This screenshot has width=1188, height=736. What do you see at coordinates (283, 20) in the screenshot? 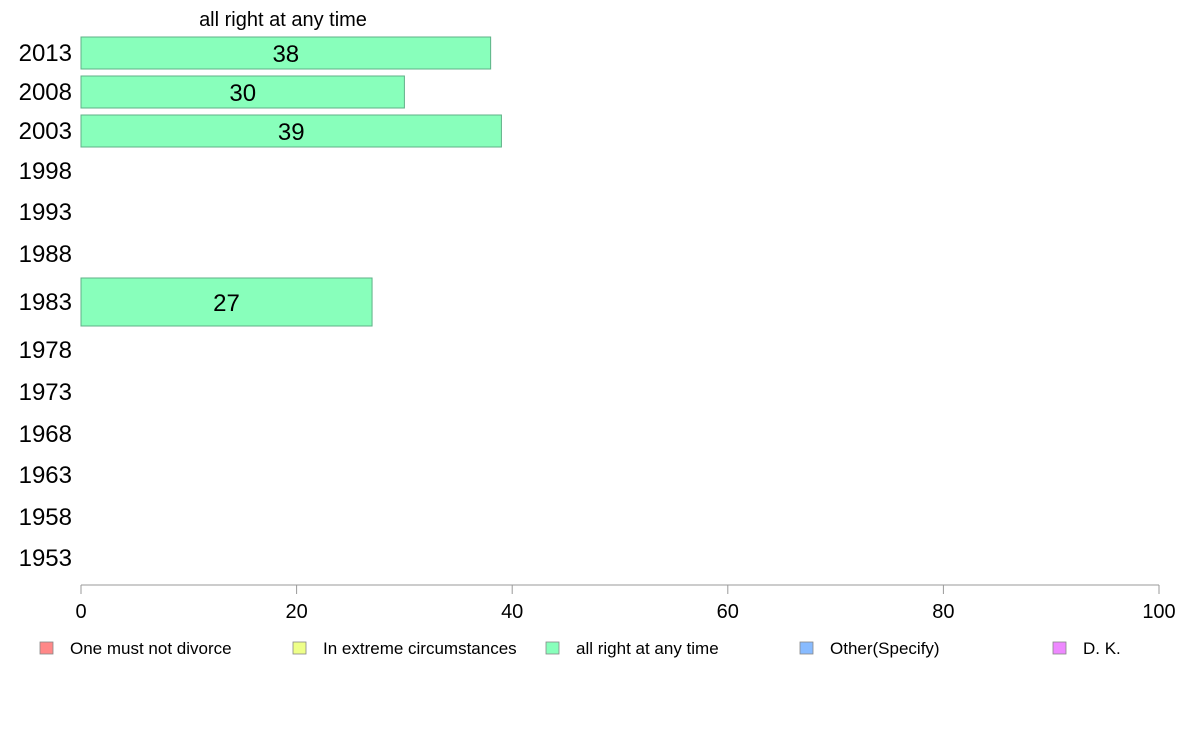
I see `chart-title: all right at any time` at bounding box center [283, 20].